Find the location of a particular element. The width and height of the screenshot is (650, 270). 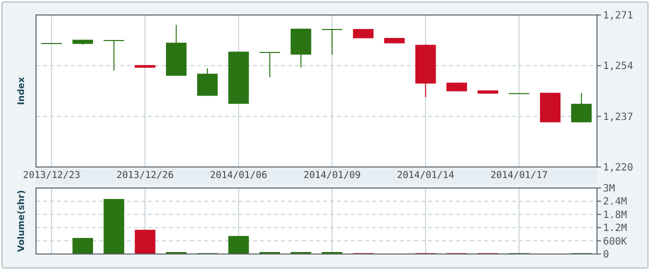

y-tick-label: 1,254 is located at coordinates (618, 66).